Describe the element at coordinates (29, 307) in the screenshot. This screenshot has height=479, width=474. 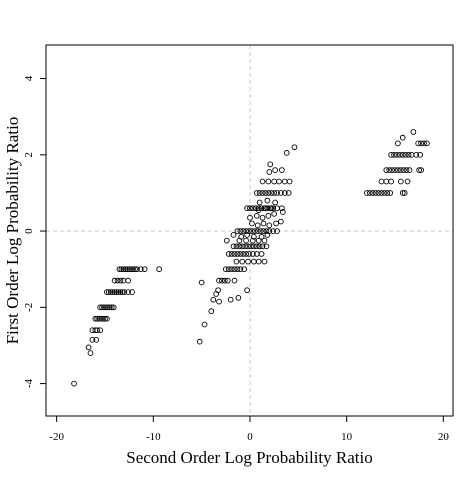
I see `y-tick-label: -2` at that location.